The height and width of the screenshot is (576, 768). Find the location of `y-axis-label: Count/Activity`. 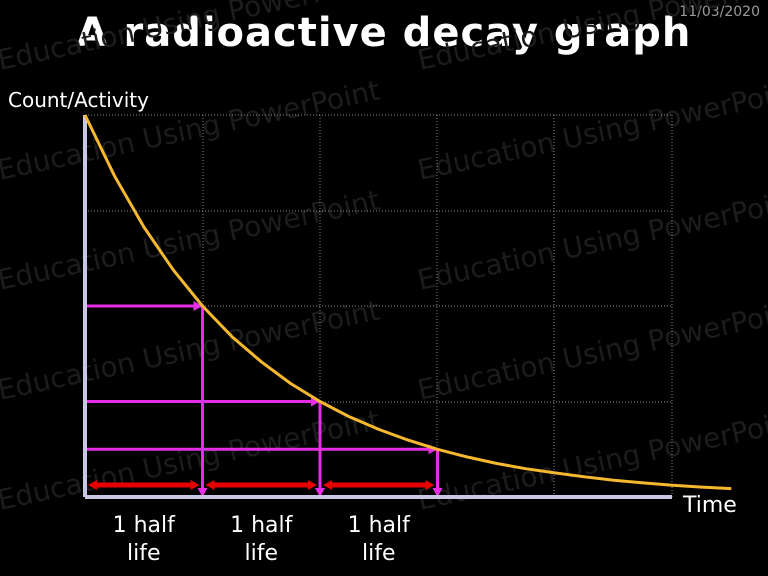

y-axis-label: Count/Activity is located at coordinates (78, 100).